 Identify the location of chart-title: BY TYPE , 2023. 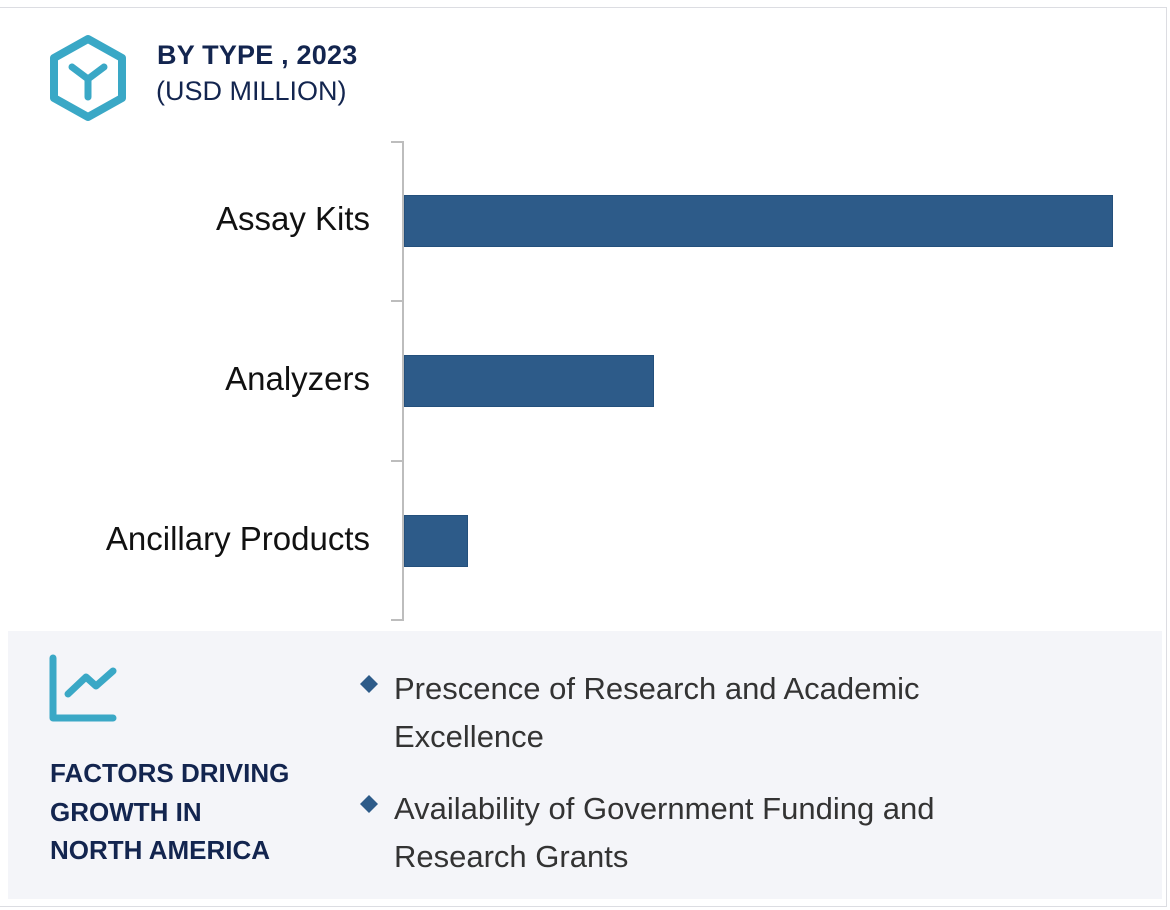
(257, 55).